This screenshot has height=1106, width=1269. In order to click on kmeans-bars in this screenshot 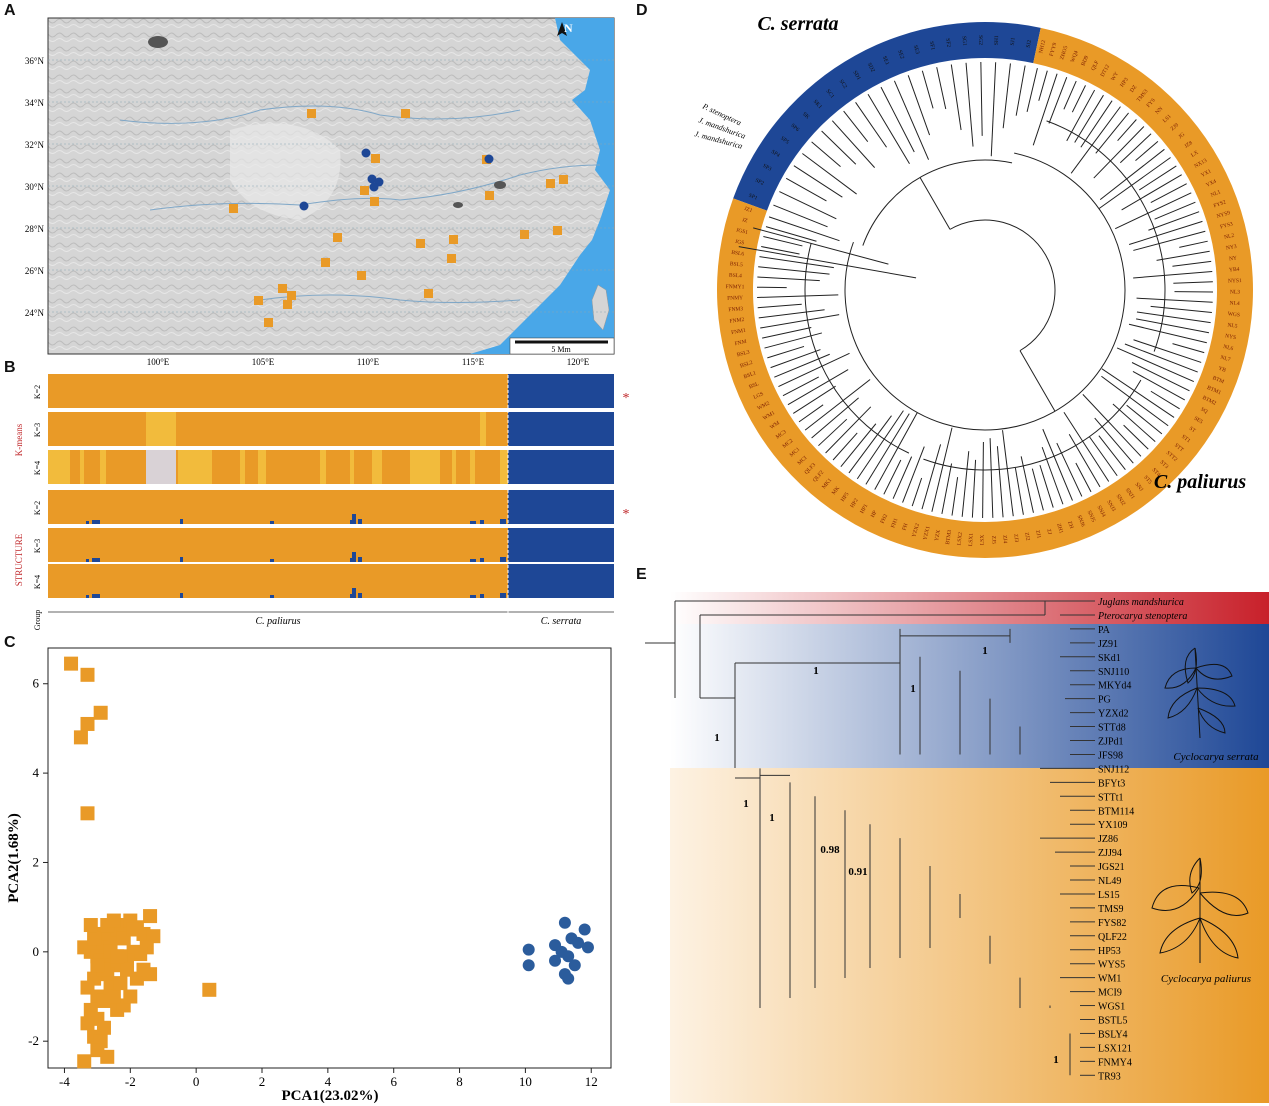, I will do `click(331, 429)`.